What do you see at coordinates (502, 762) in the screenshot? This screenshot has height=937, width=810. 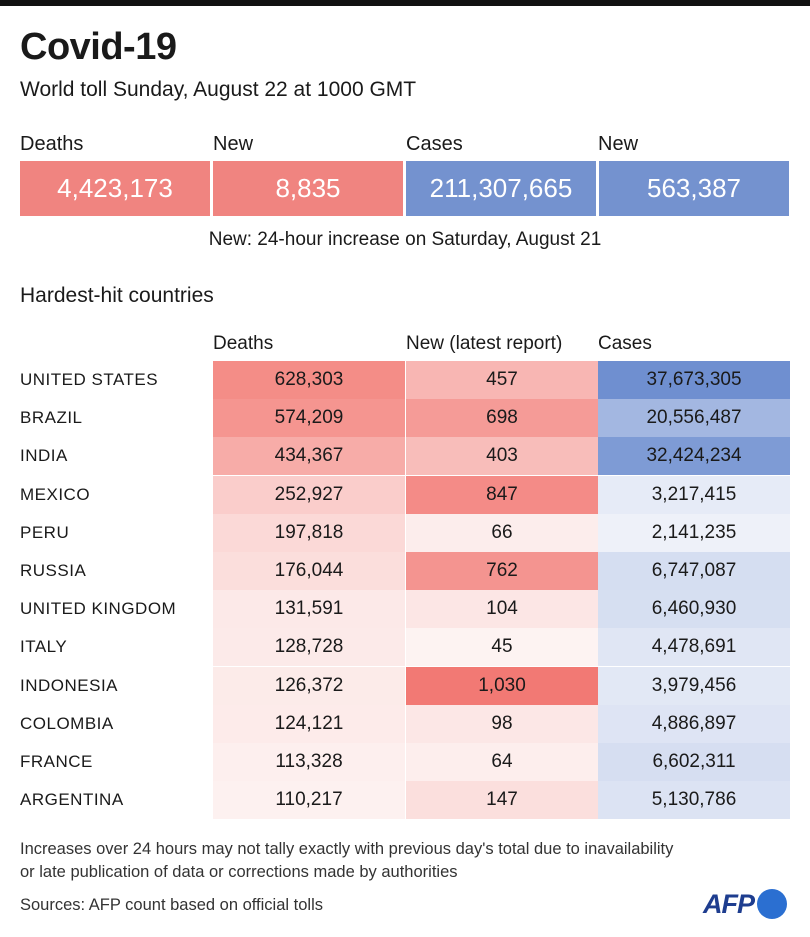 I see `cell-new: 64` at bounding box center [502, 762].